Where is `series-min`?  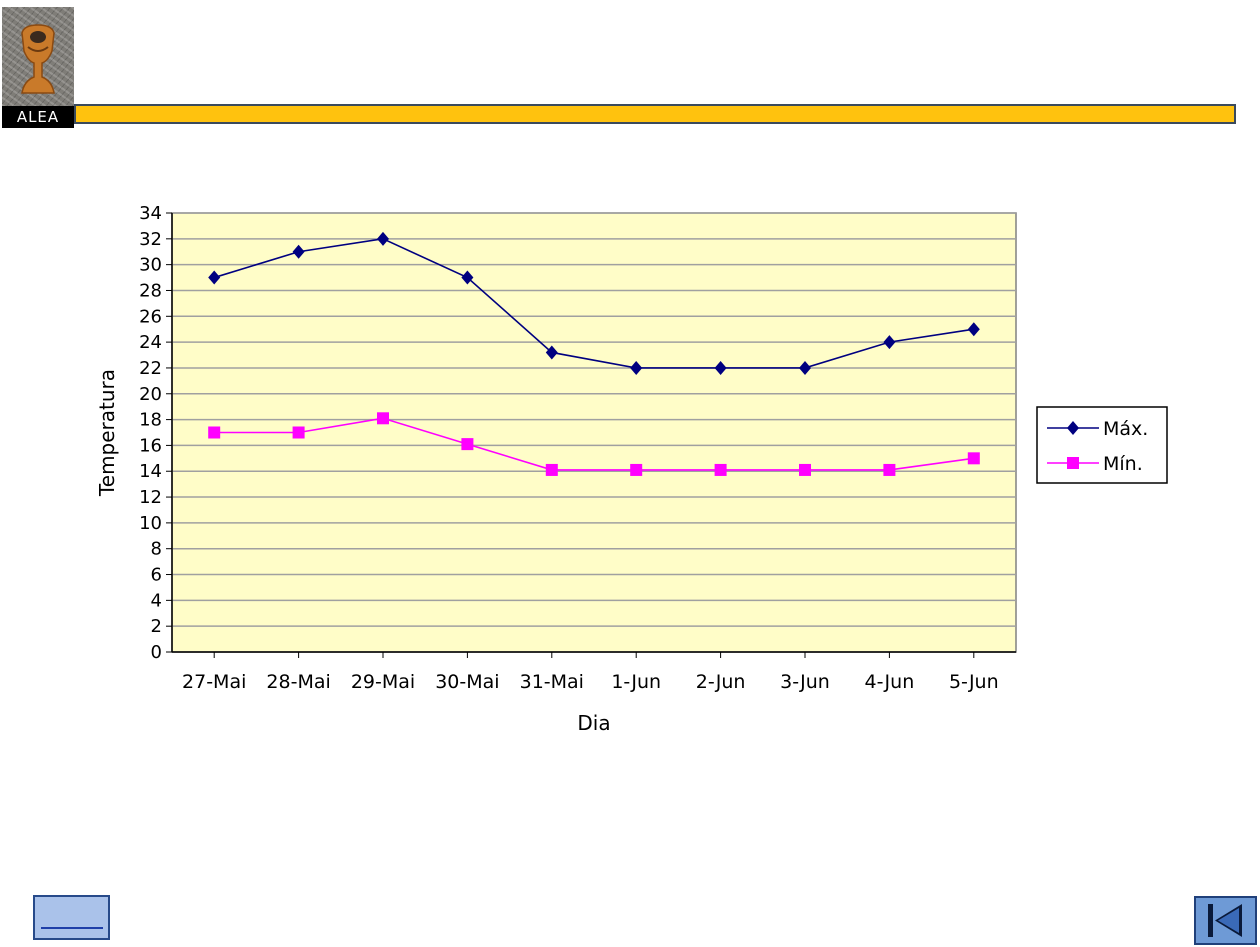 series-min is located at coordinates (594, 444).